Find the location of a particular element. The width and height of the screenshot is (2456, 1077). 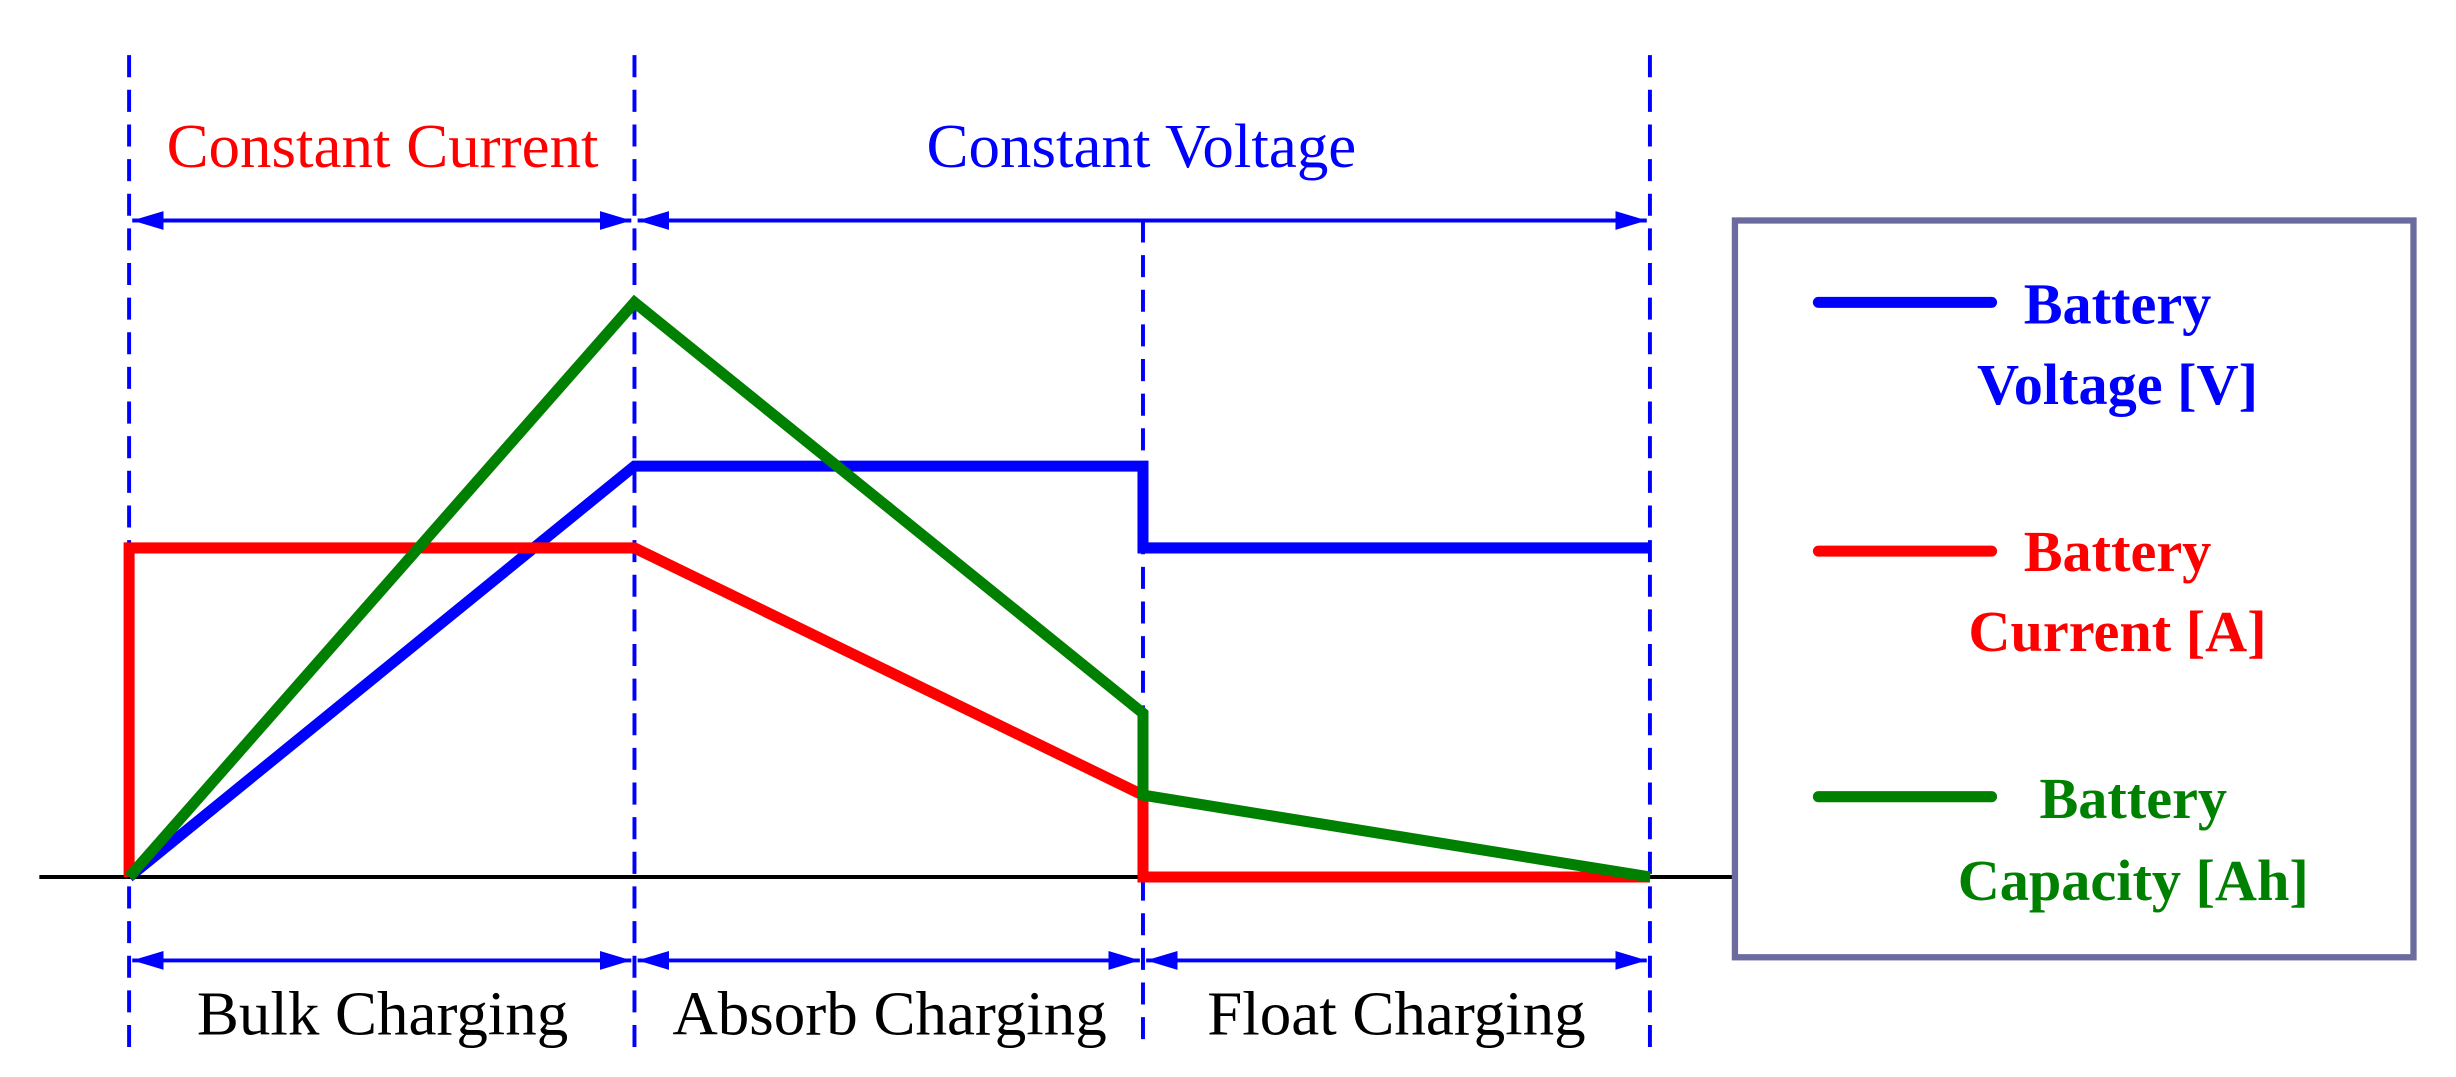

legend-label: Voltage [V] is located at coordinates (2117, 384).